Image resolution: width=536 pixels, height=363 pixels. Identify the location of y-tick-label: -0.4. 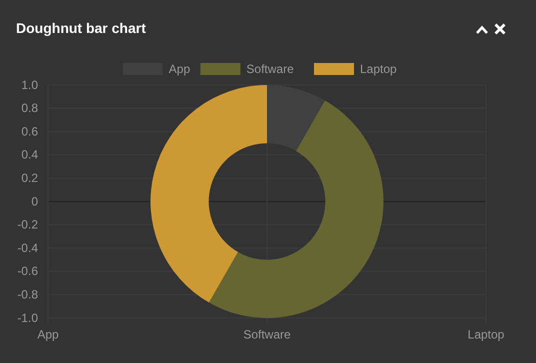
(27, 247).